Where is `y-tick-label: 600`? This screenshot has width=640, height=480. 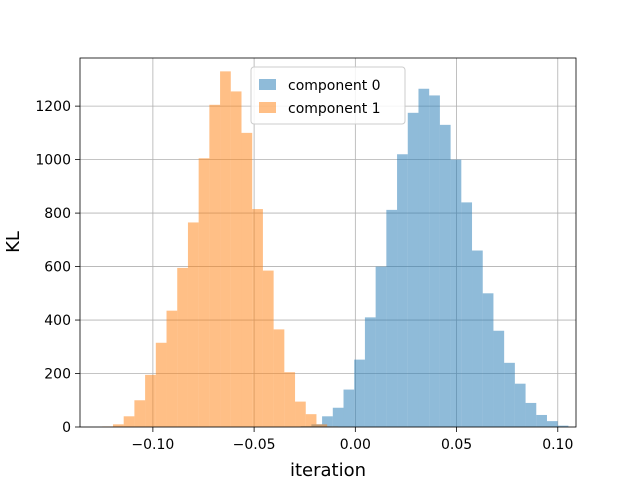
y-tick-label: 600 is located at coordinates (57, 268).